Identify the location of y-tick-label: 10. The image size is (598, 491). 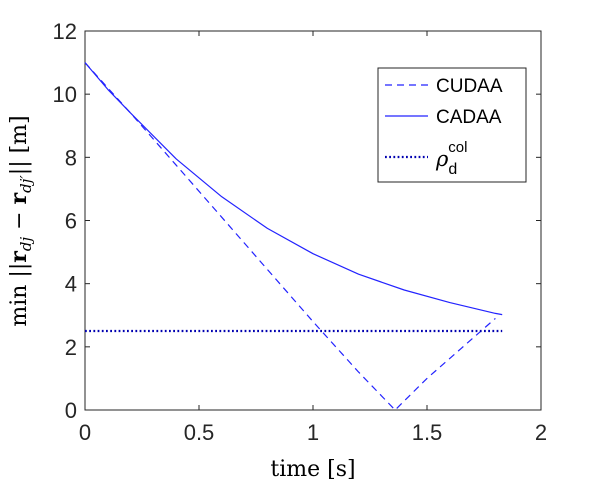
(65, 94).